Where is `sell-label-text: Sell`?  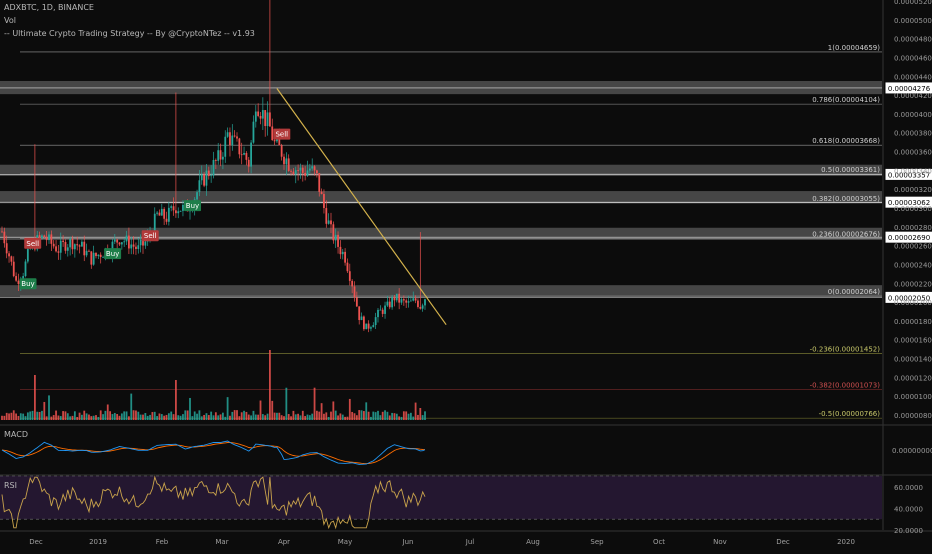 sell-label-text: Sell is located at coordinates (281, 135).